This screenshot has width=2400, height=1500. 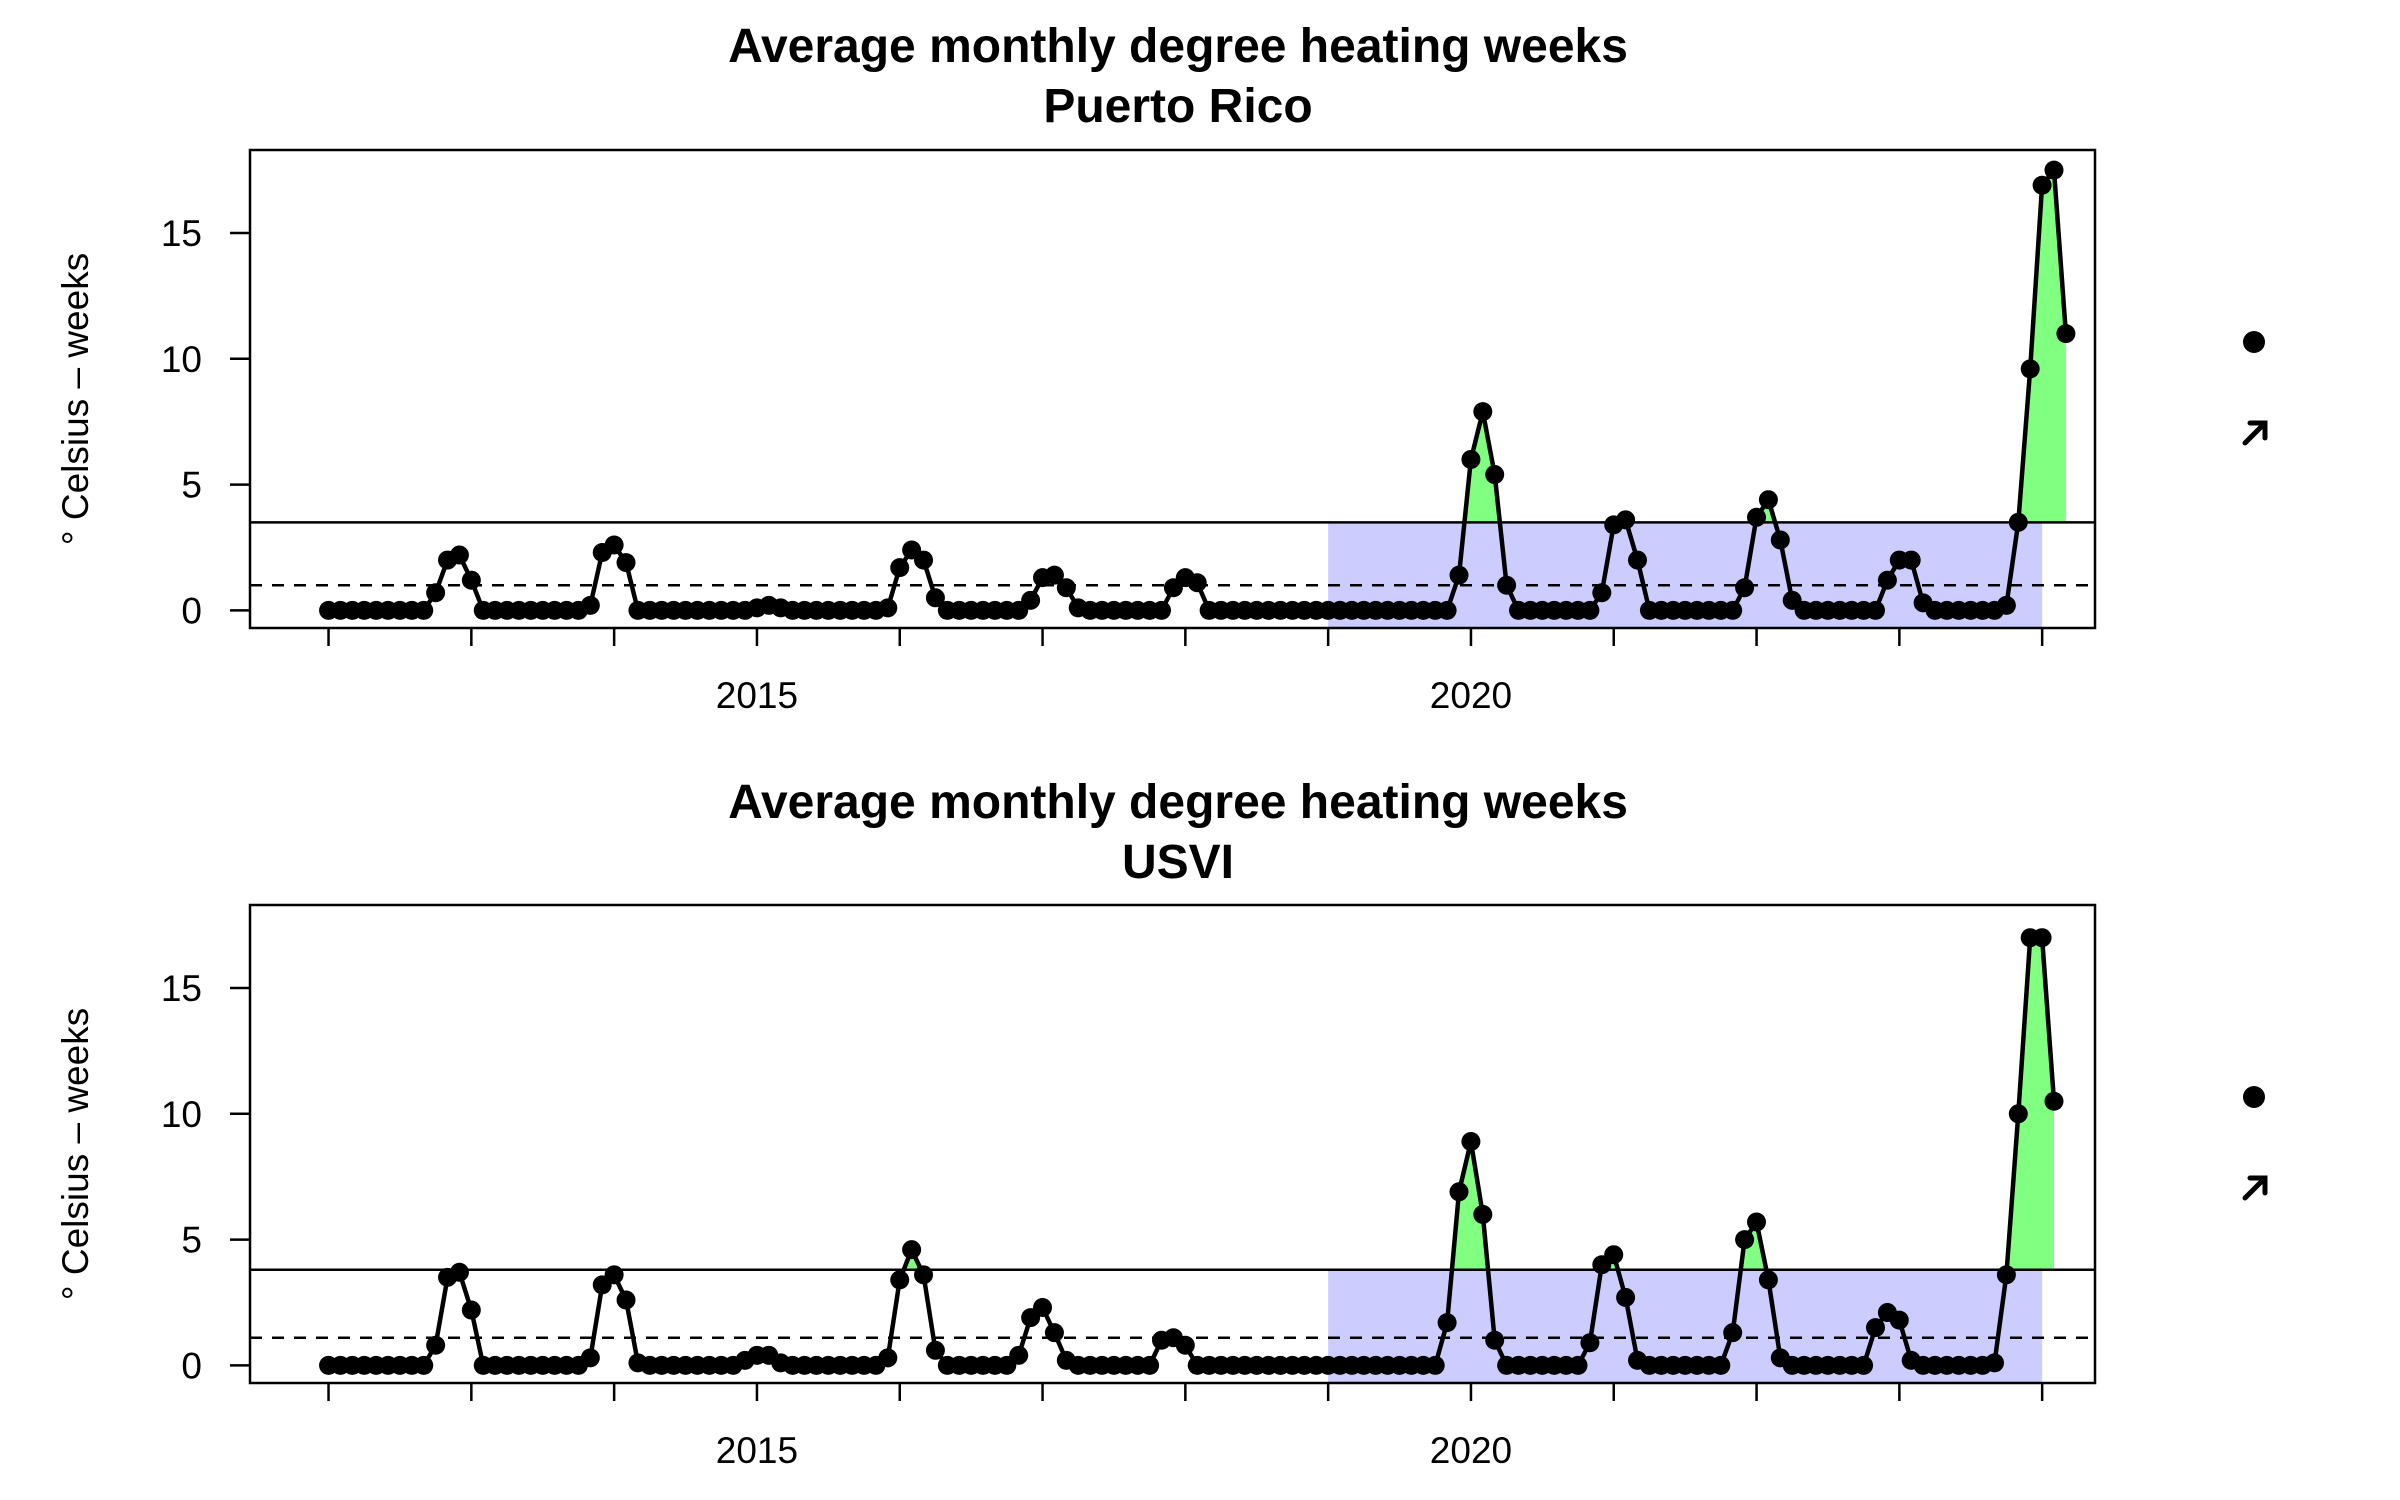 I want to click on y-tick-label: 15, so click(x=181, y=233).